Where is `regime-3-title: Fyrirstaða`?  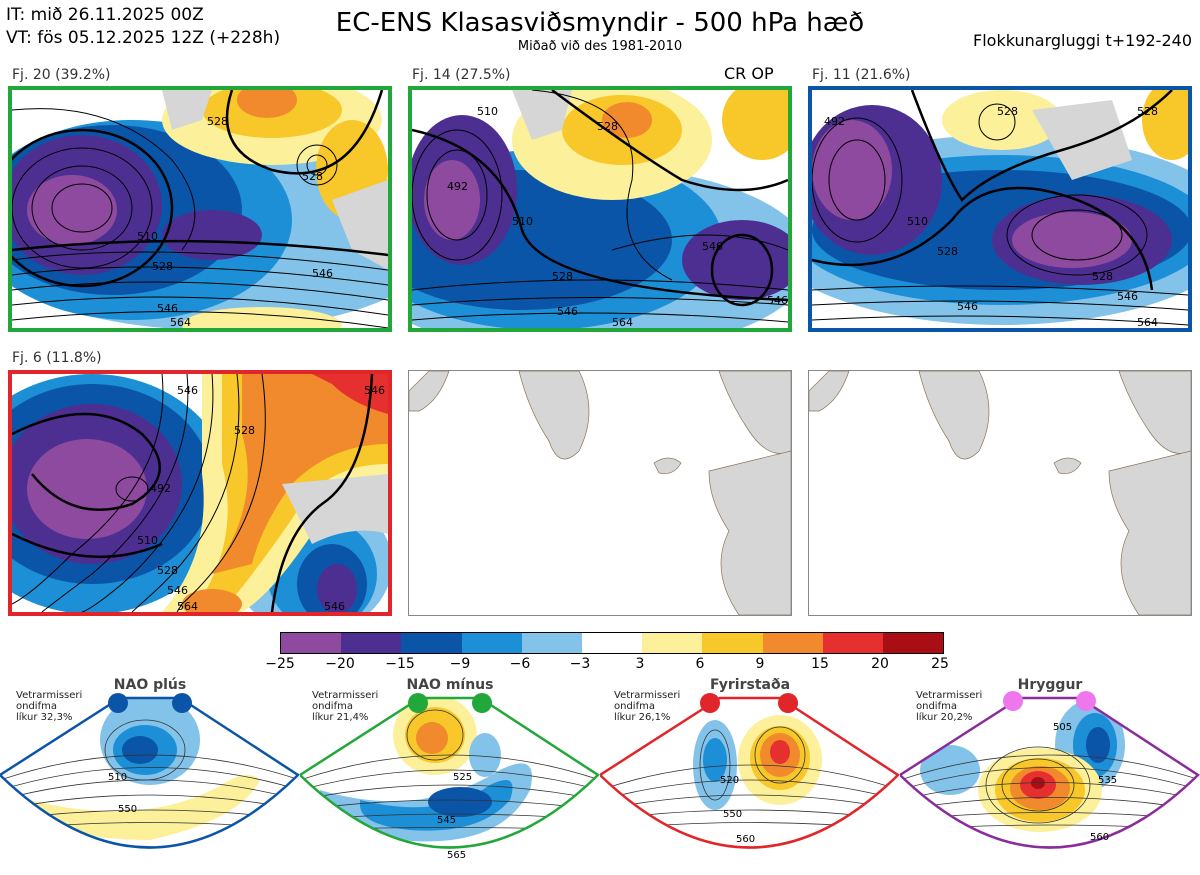
regime-3-title: Fyrirstaða is located at coordinates (750, 685).